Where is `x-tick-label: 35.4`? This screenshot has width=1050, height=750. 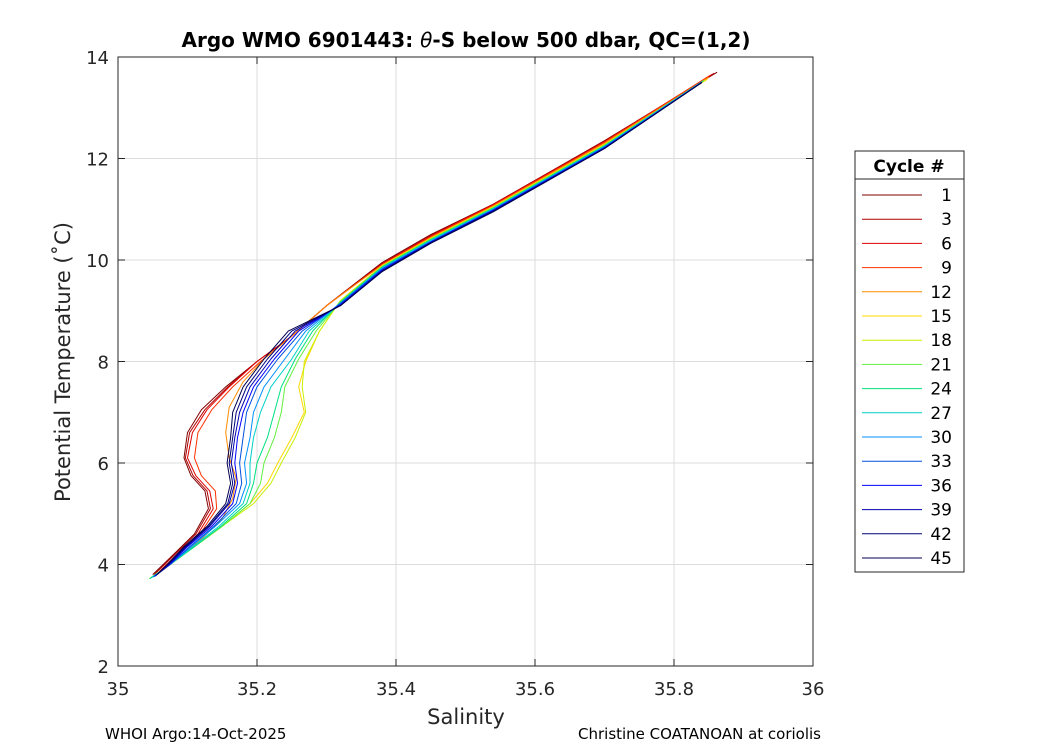 x-tick-label: 35.4 is located at coordinates (396, 689).